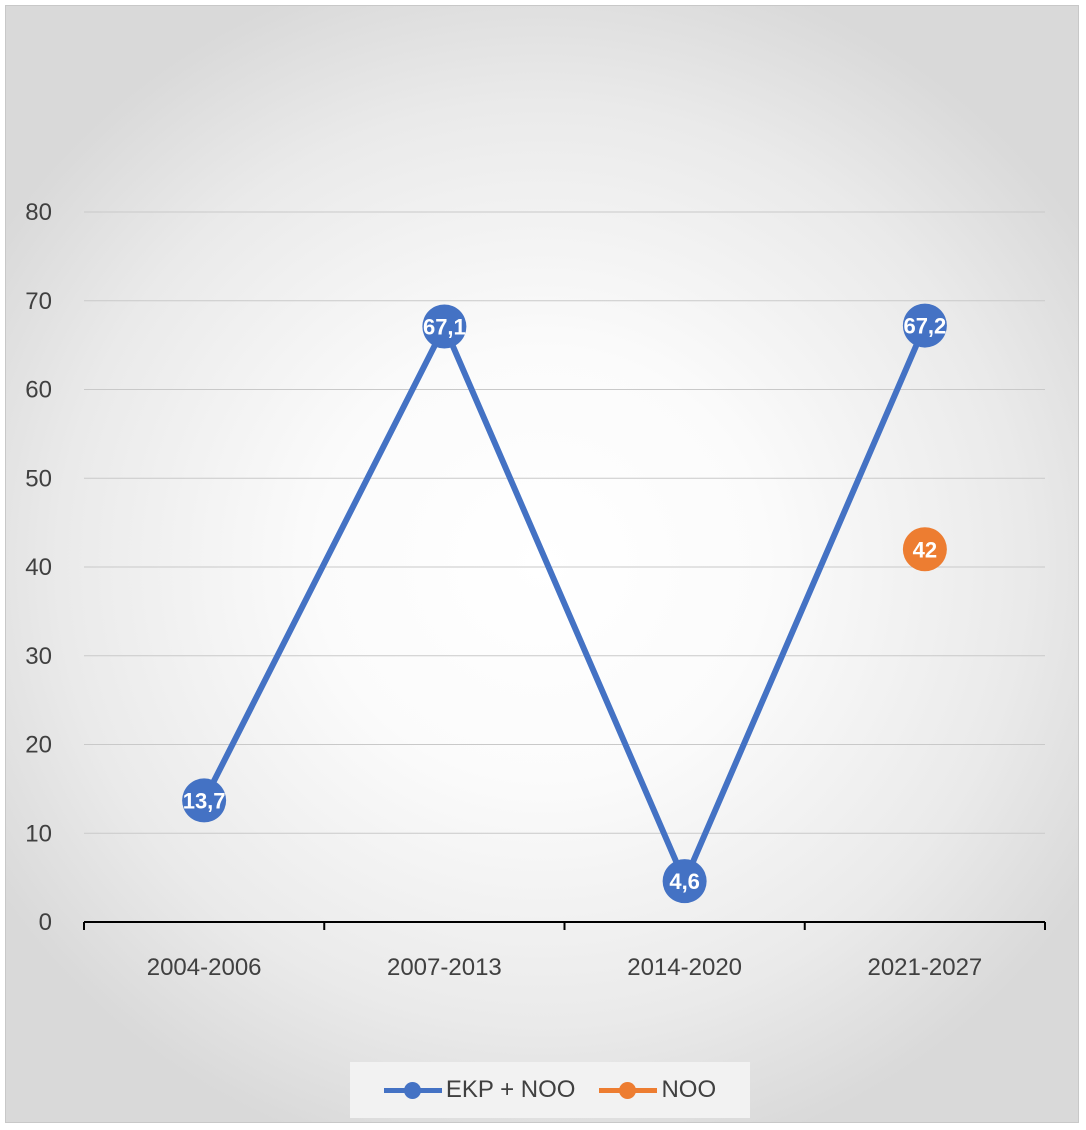 Image resolution: width=1086 pixels, height=1130 pixels. I want to click on x-tick-label: 2014-2020, so click(684, 967).